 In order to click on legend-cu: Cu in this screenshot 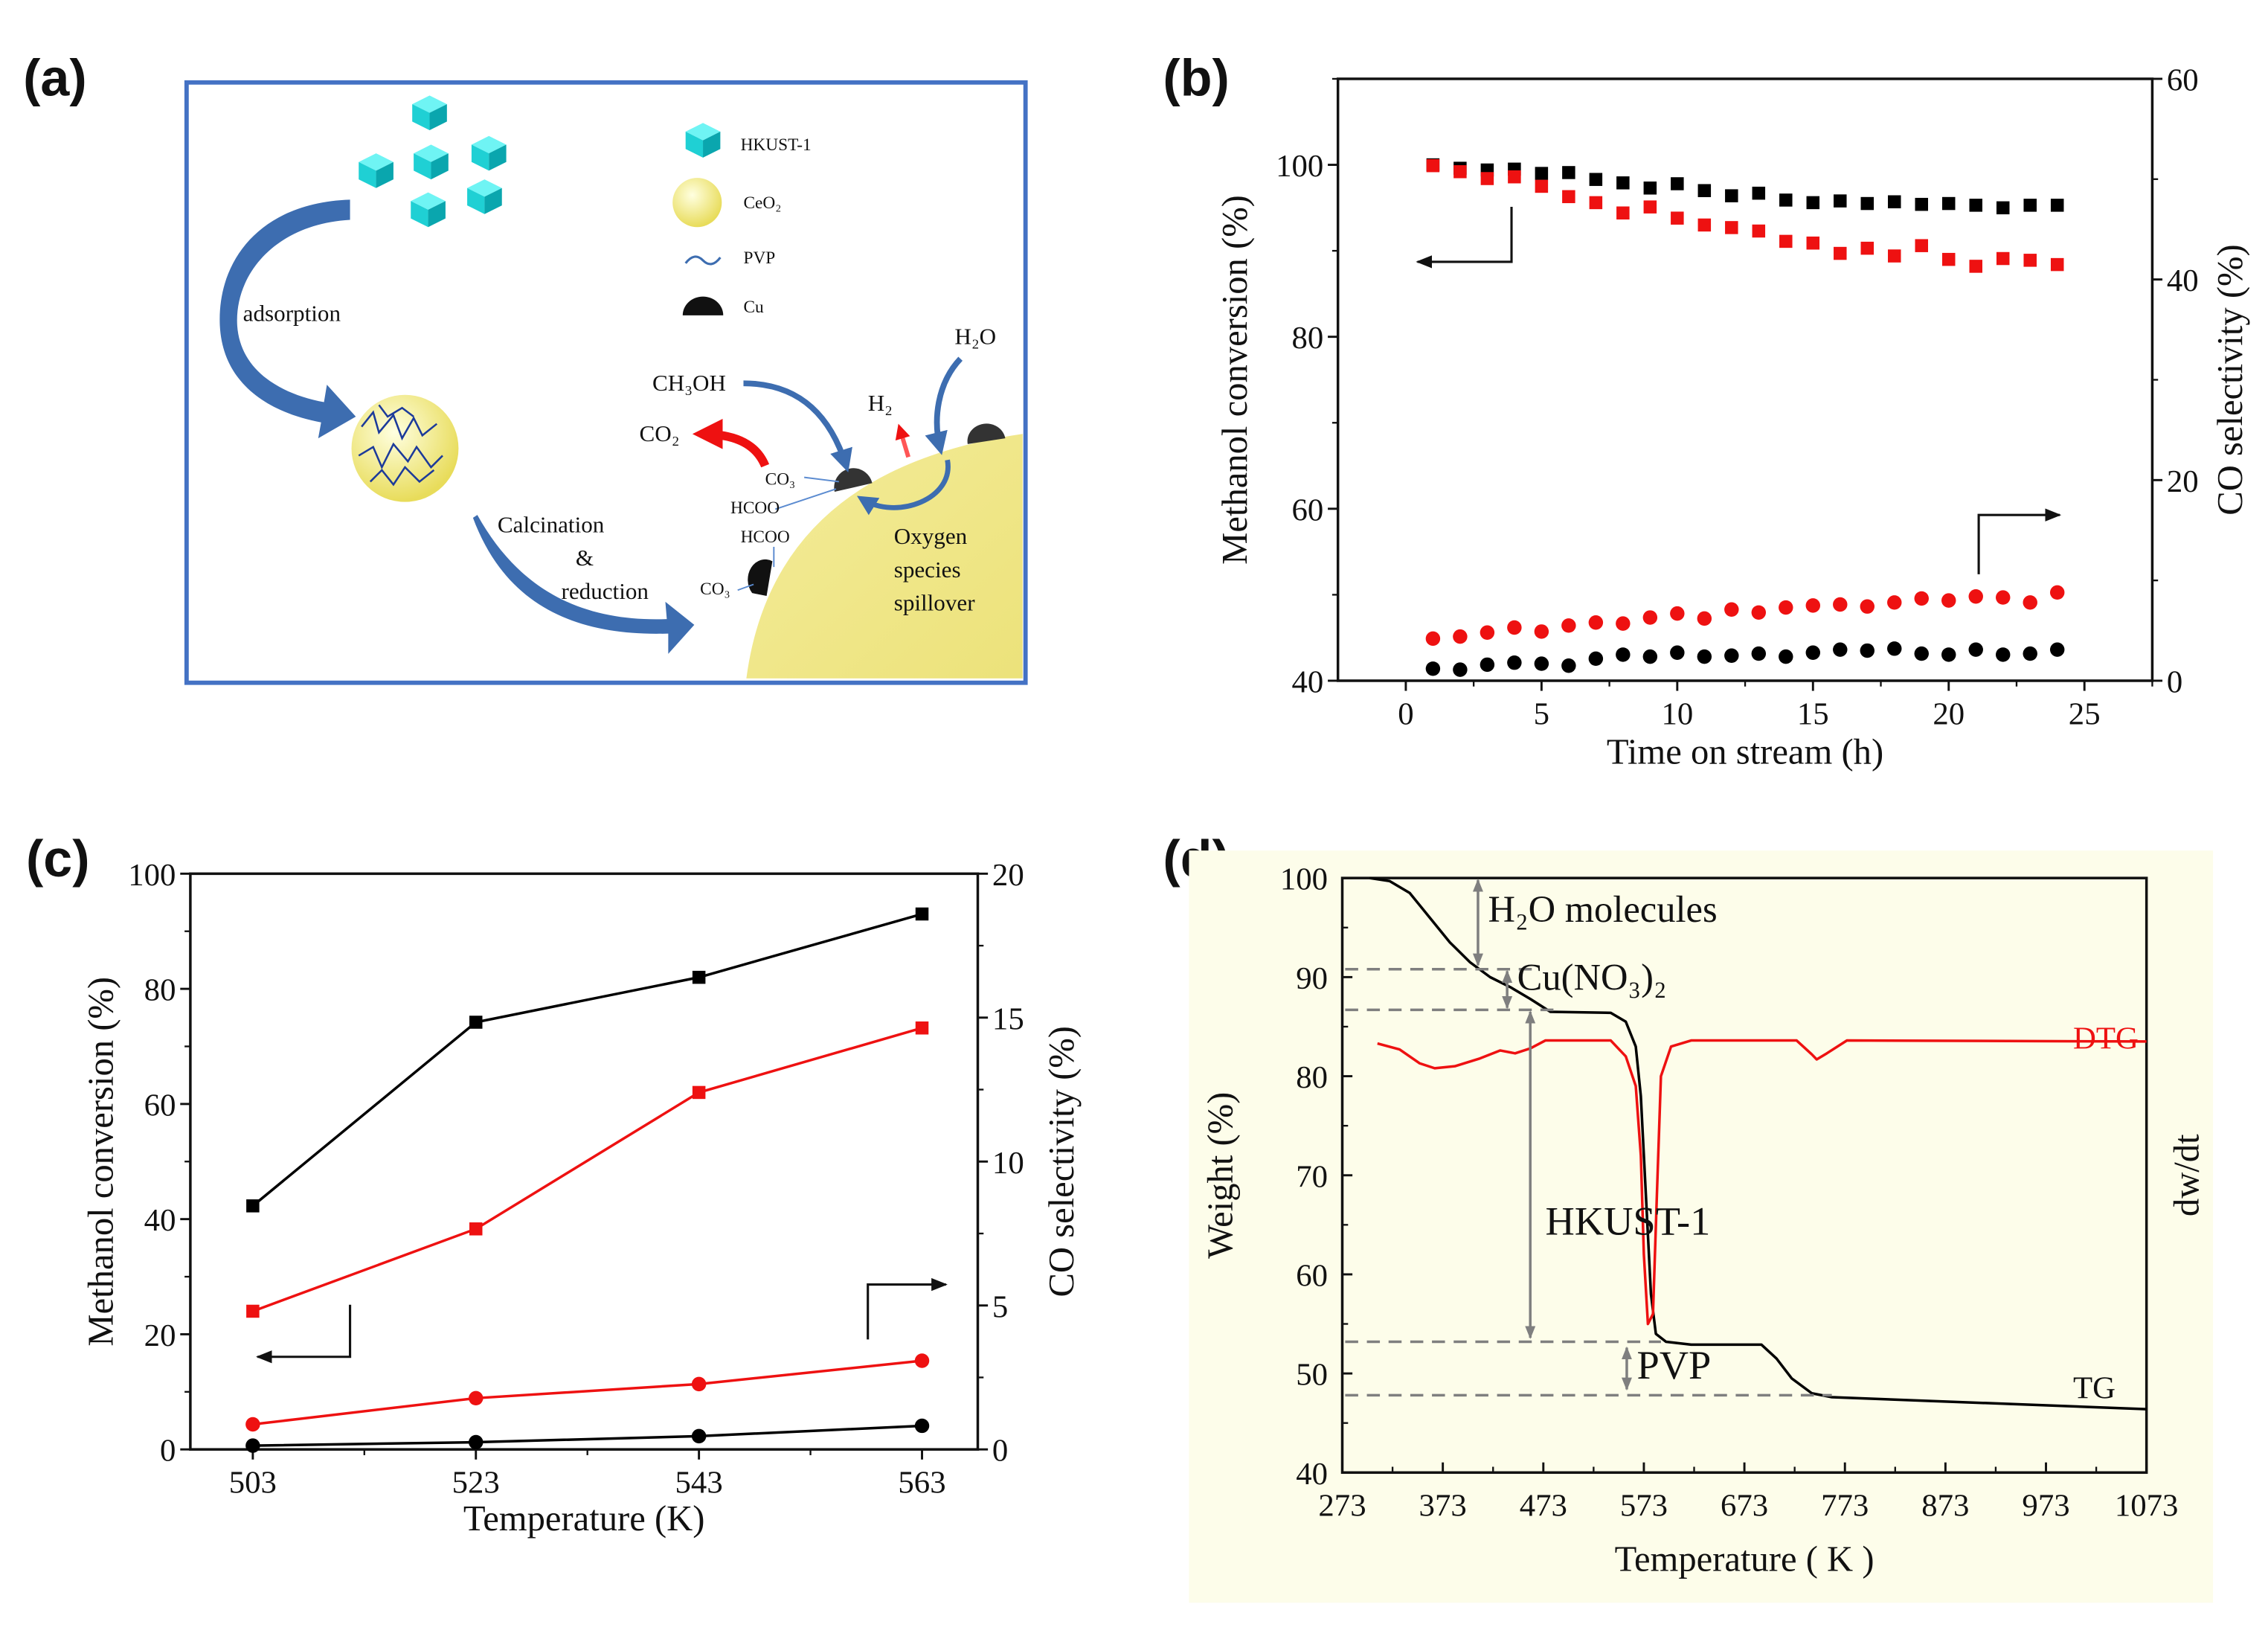, I will do `click(753, 307)`.